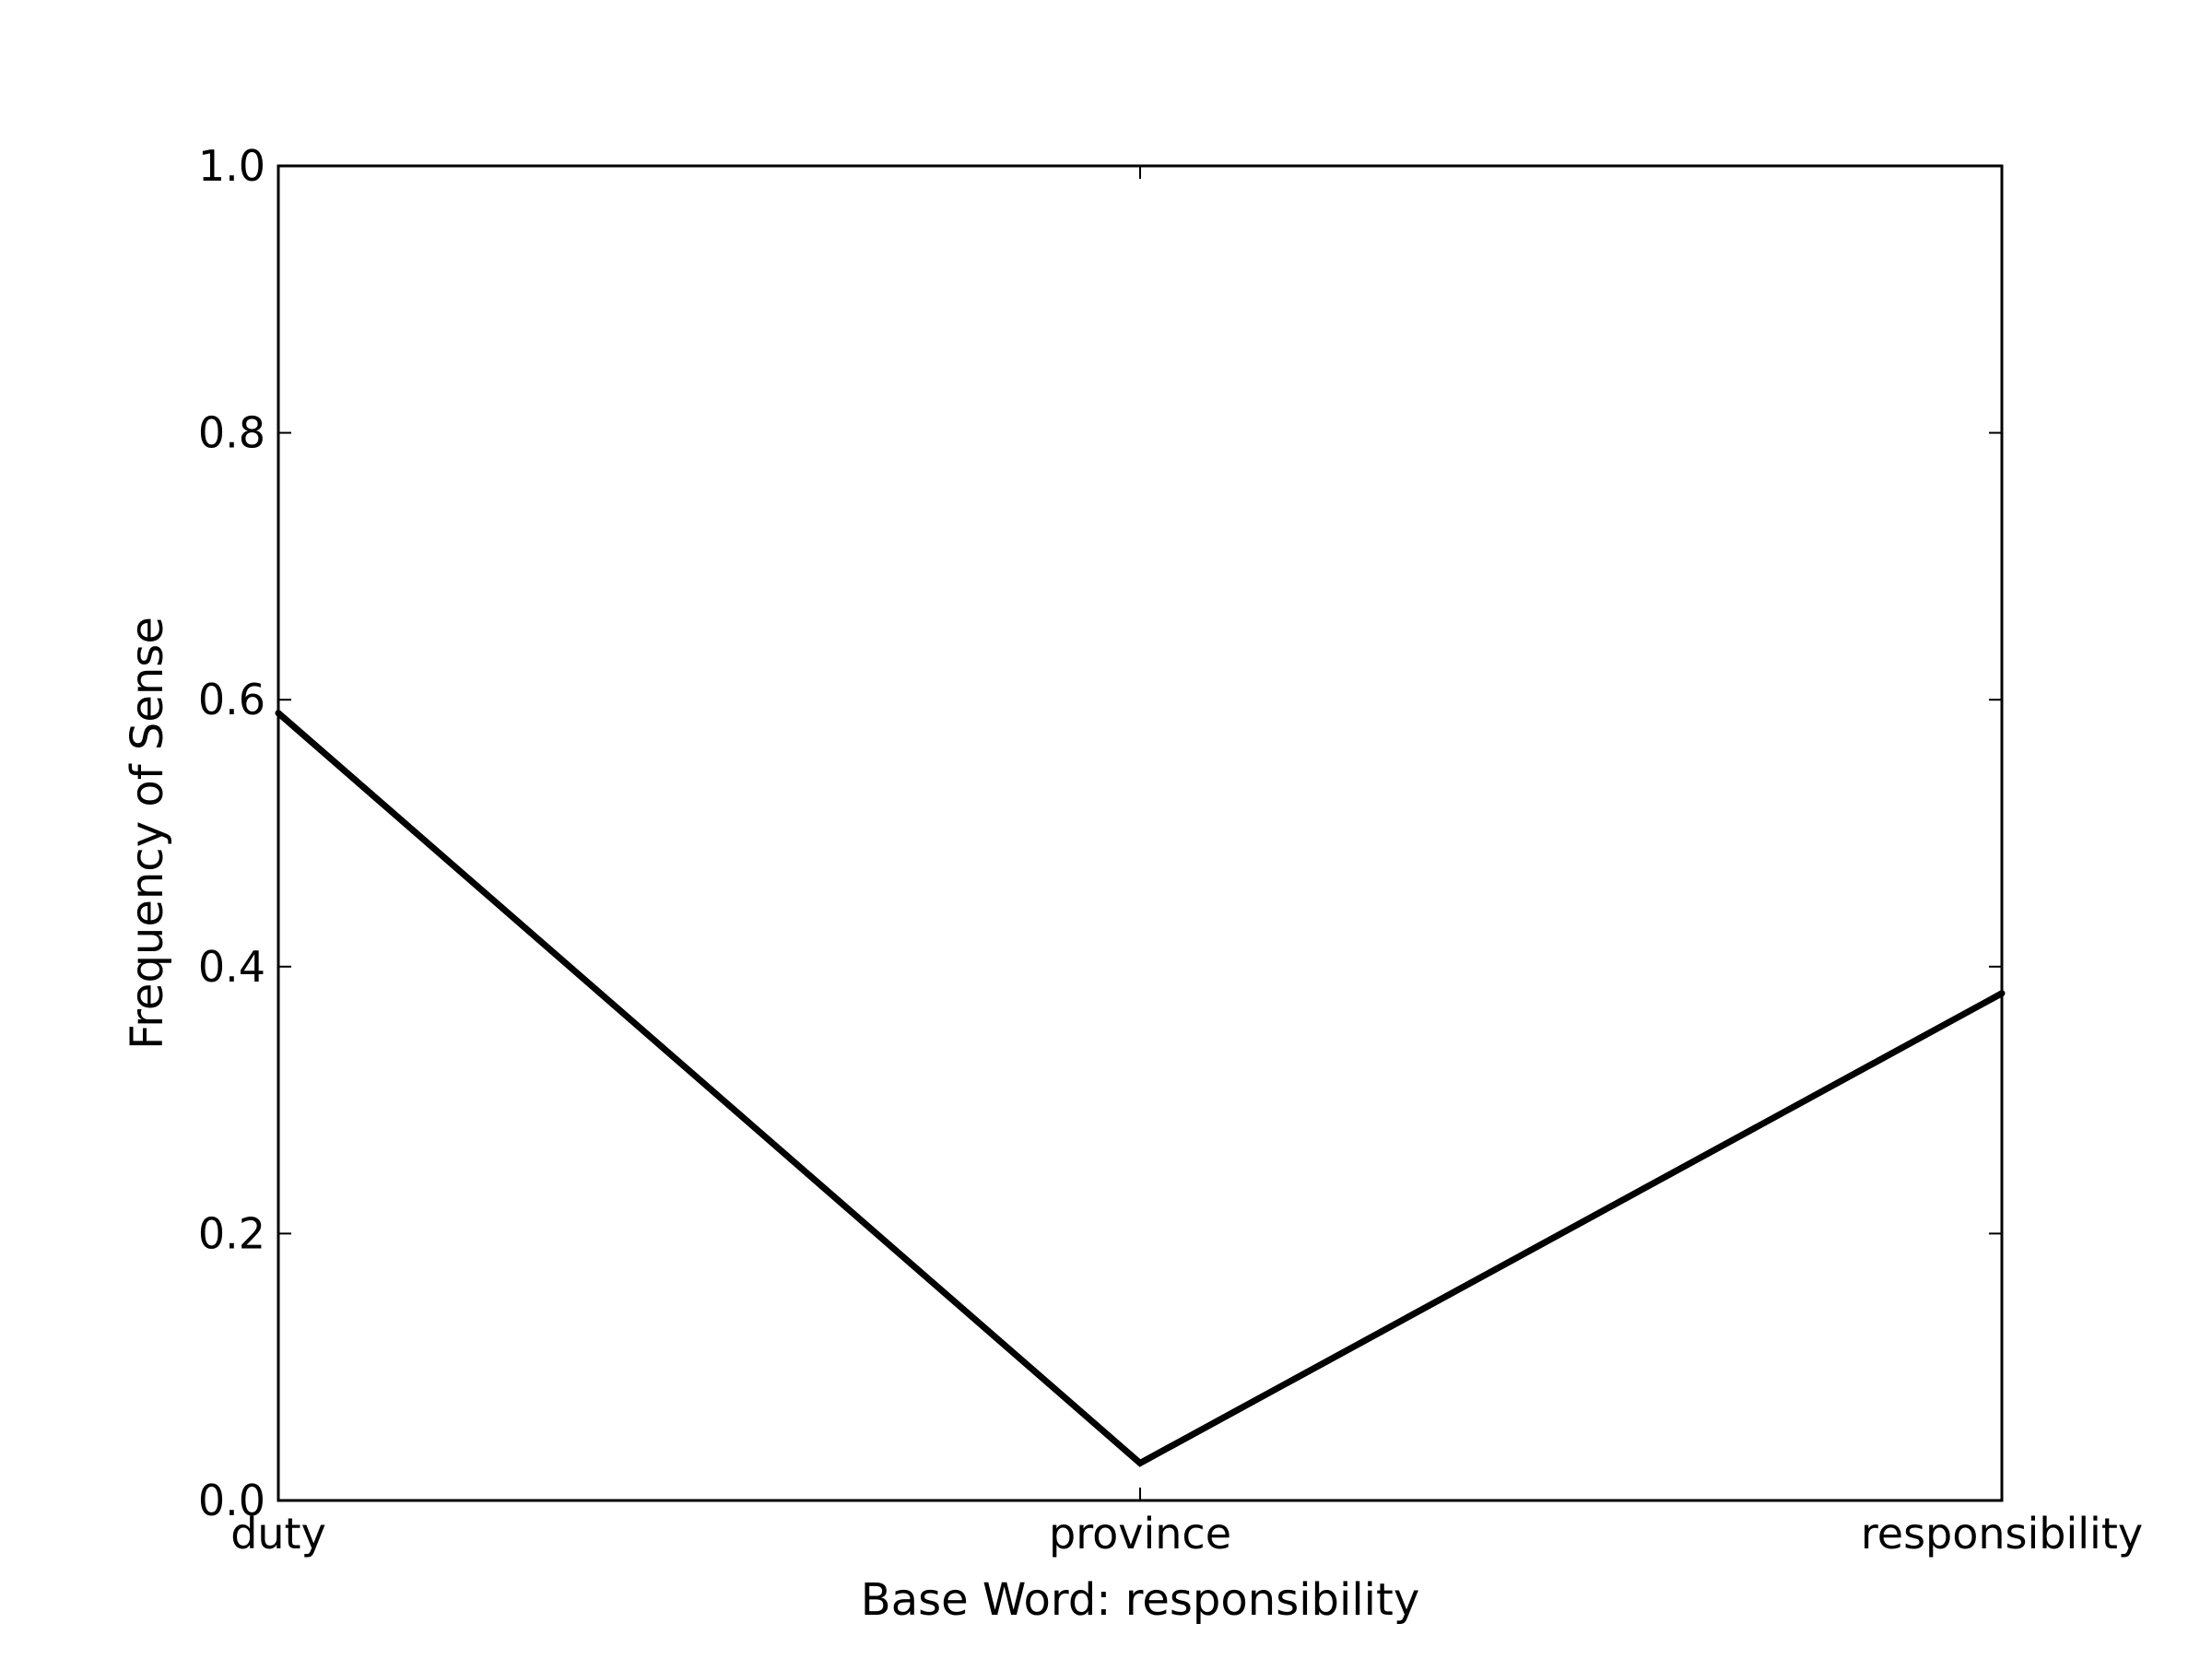  I want to click on y-tick-label: 0.8, so click(231, 433).